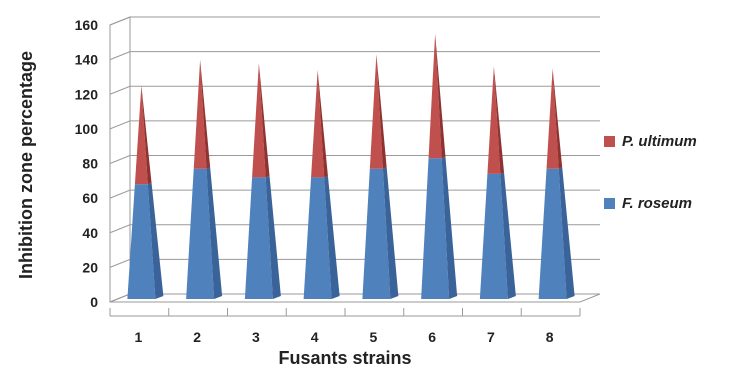  Describe the element at coordinates (657, 203) in the screenshot. I see `legend-label: F. roseum` at that location.